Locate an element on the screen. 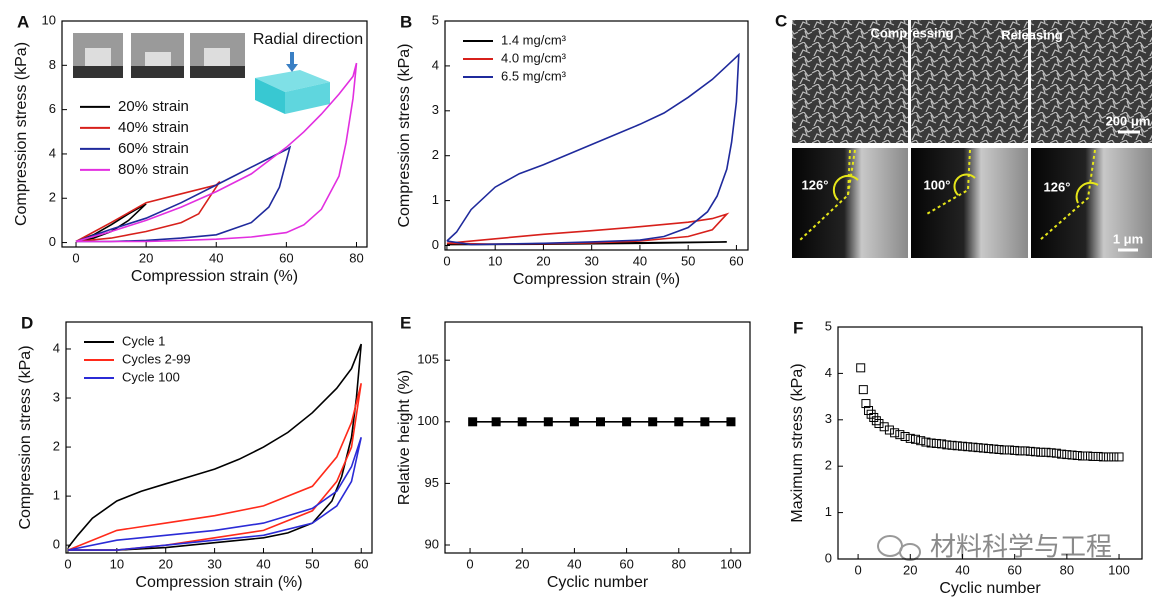 This screenshot has height=602, width=1172. legend-label: 20% strain is located at coordinates (153, 106).